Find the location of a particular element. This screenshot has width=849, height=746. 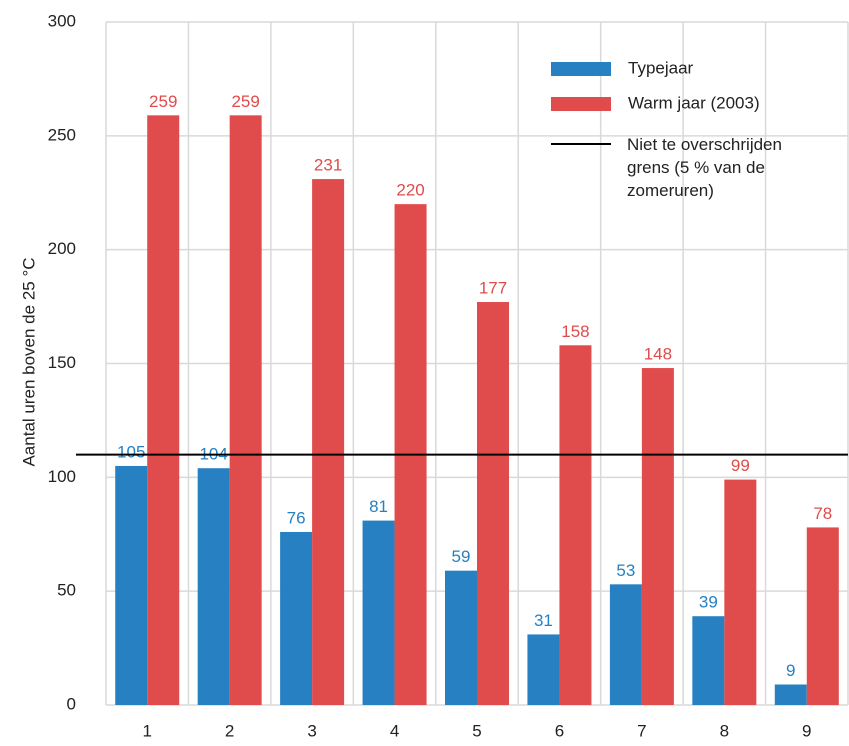

data-label: 31 is located at coordinates (543, 620).